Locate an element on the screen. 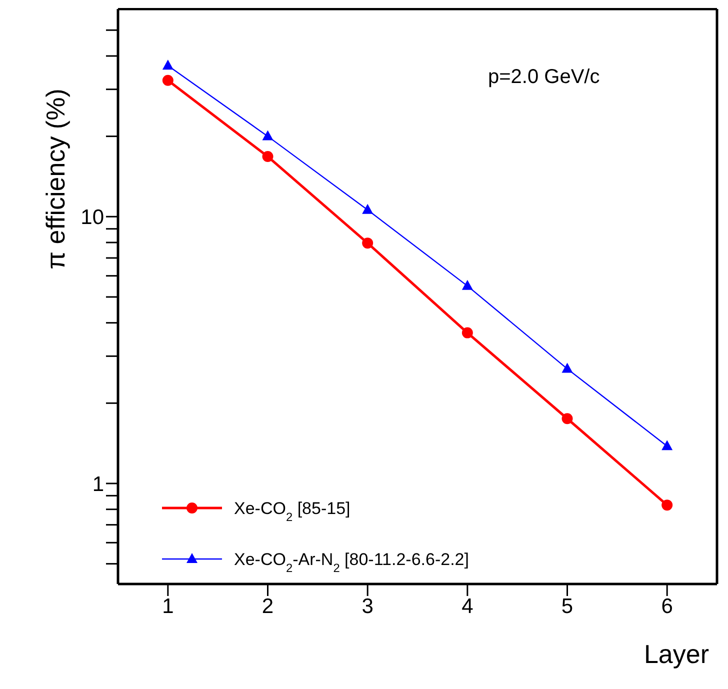 The width and height of the screenshot is (728, 689). x-tick-label: 5 is located at coordinates (567, 606).